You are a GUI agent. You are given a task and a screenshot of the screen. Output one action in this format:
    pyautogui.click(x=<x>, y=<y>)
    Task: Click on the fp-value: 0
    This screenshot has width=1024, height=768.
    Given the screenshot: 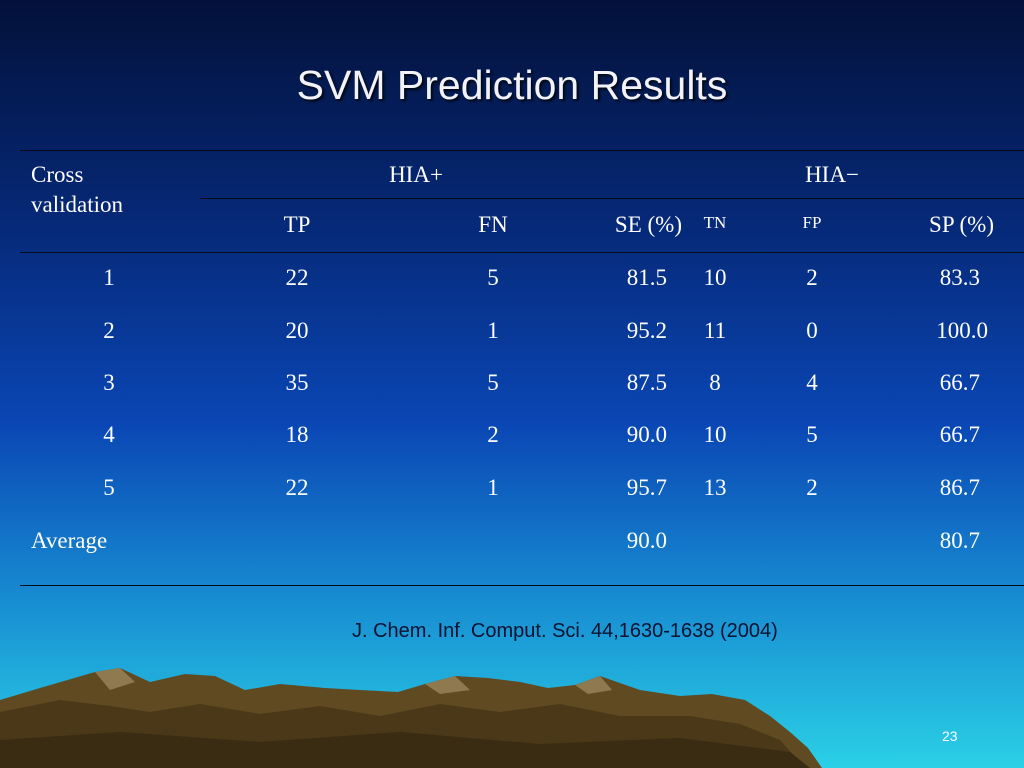 What is the action you would take?
    pyautogui.click(x=812, y=330)
    